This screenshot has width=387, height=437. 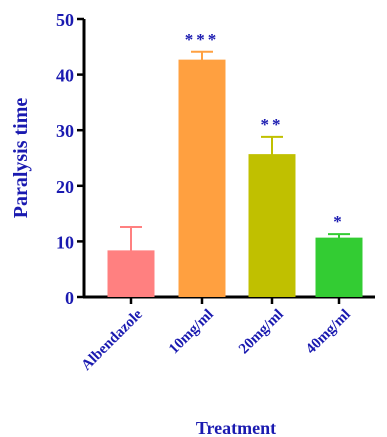 What do you see at coordinates (65, 20) in the screenshot?
I see `y-tick-label: 50` at bounding box center [65, 20].